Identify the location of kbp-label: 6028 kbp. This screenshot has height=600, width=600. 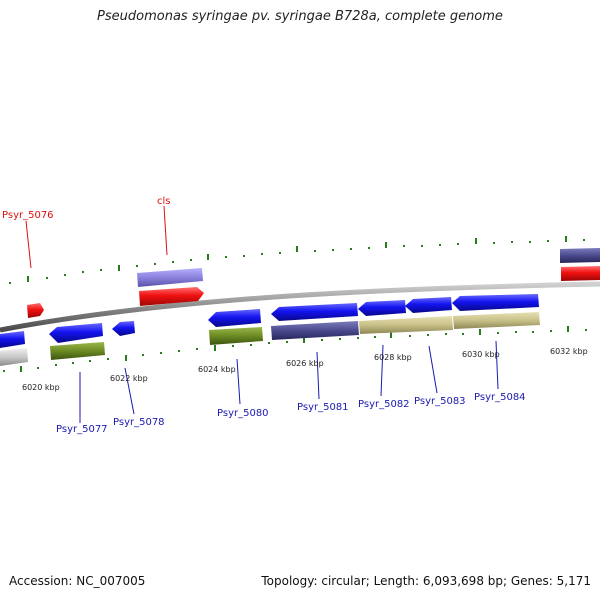
(393, 357).